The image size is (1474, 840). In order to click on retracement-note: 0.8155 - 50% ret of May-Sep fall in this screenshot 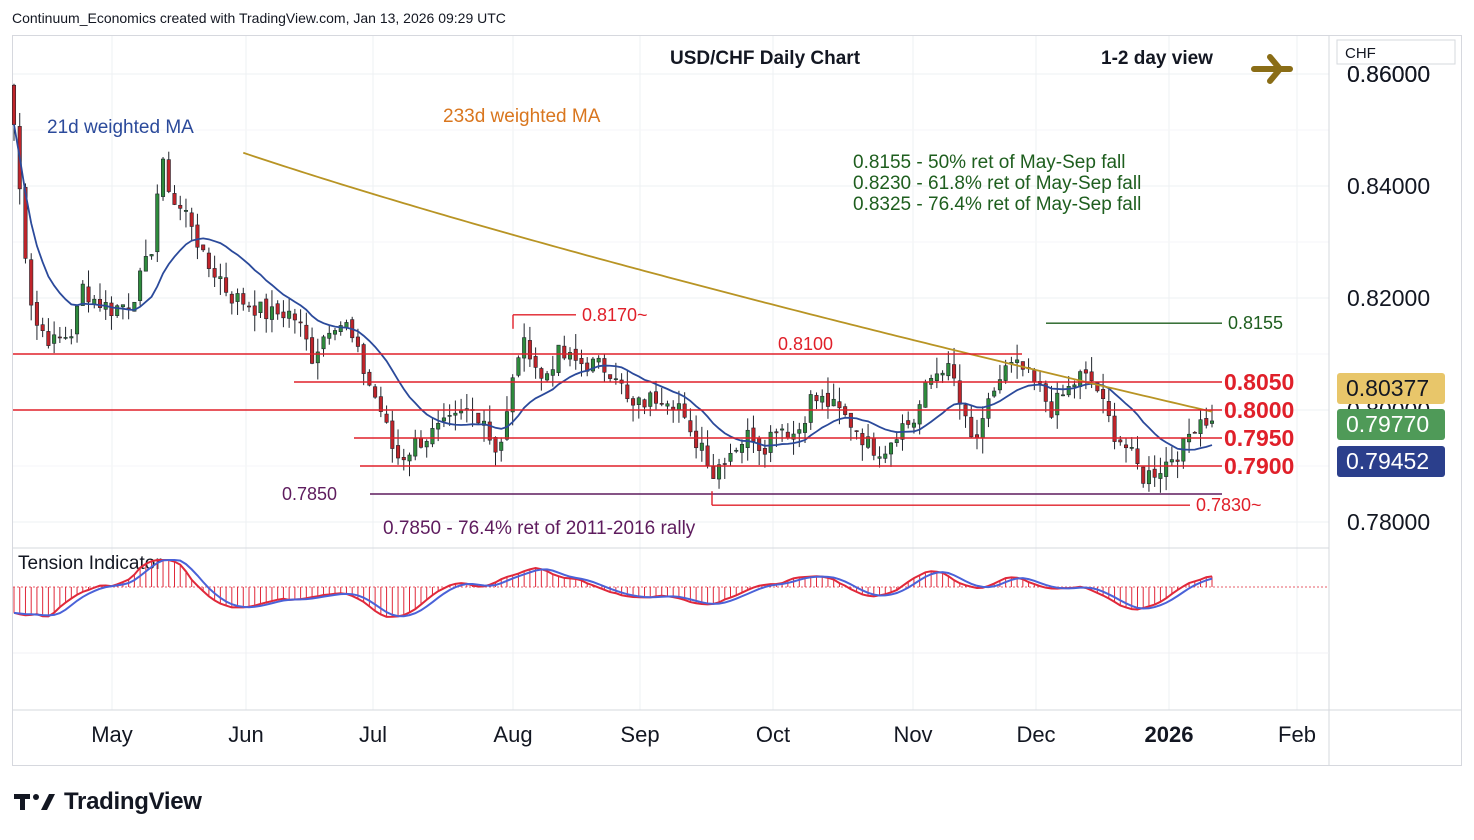, I will do `click(989, 162)`.